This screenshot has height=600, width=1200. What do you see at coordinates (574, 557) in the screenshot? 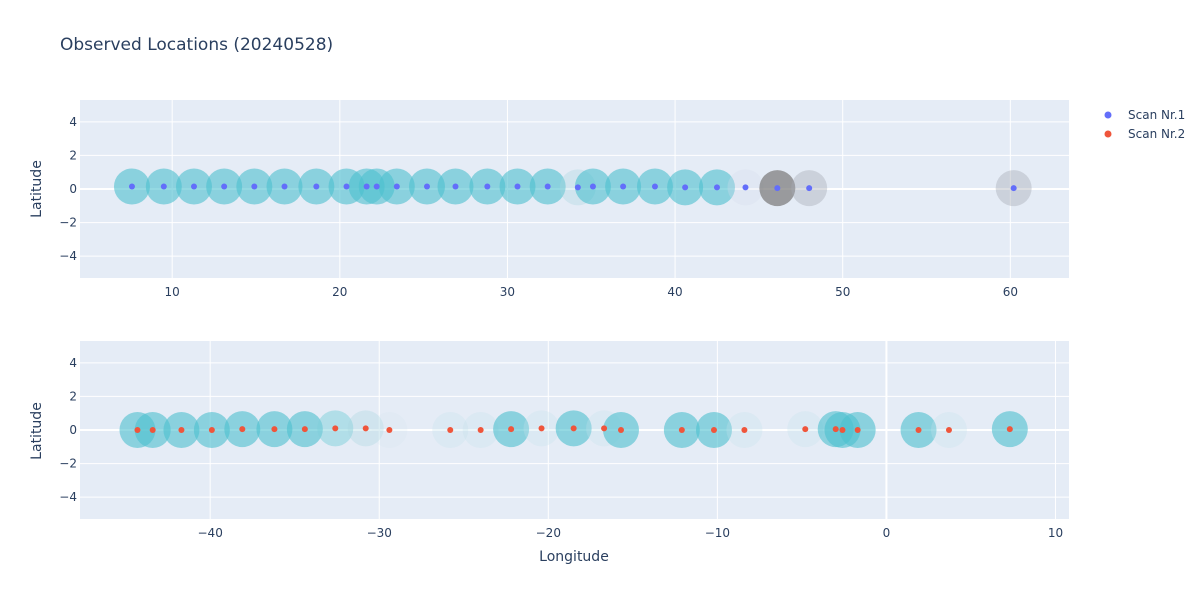
I see `x-axis-title: Longitude` at bounding box center [574, 557].